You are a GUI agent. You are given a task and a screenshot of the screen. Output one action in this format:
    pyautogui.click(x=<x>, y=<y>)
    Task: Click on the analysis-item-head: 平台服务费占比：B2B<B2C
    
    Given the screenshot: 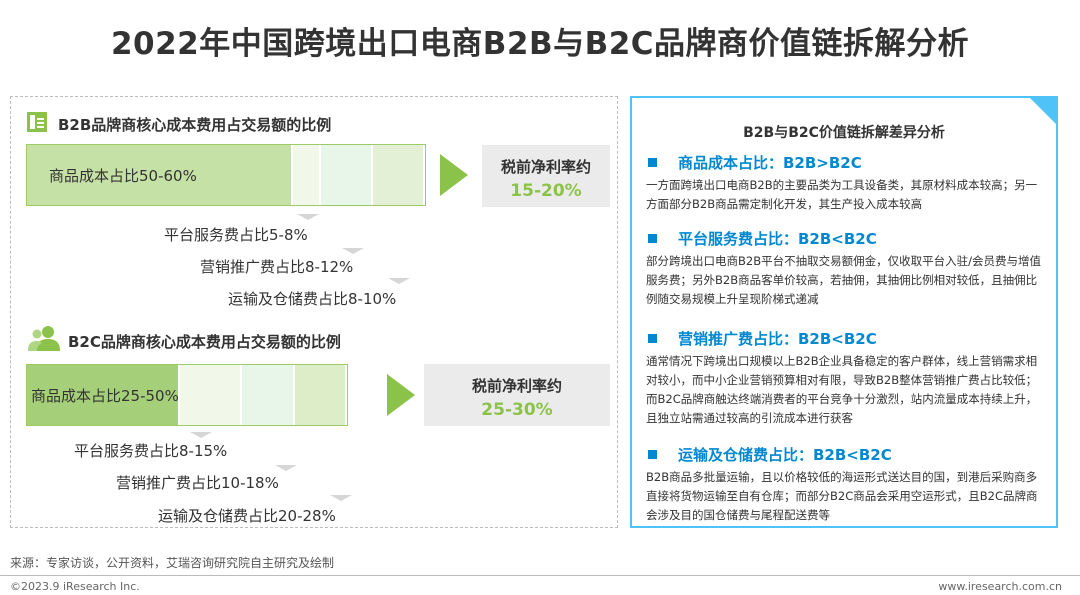 What is the action you would take?
    pyautogui.click(x=777, y=239)
    